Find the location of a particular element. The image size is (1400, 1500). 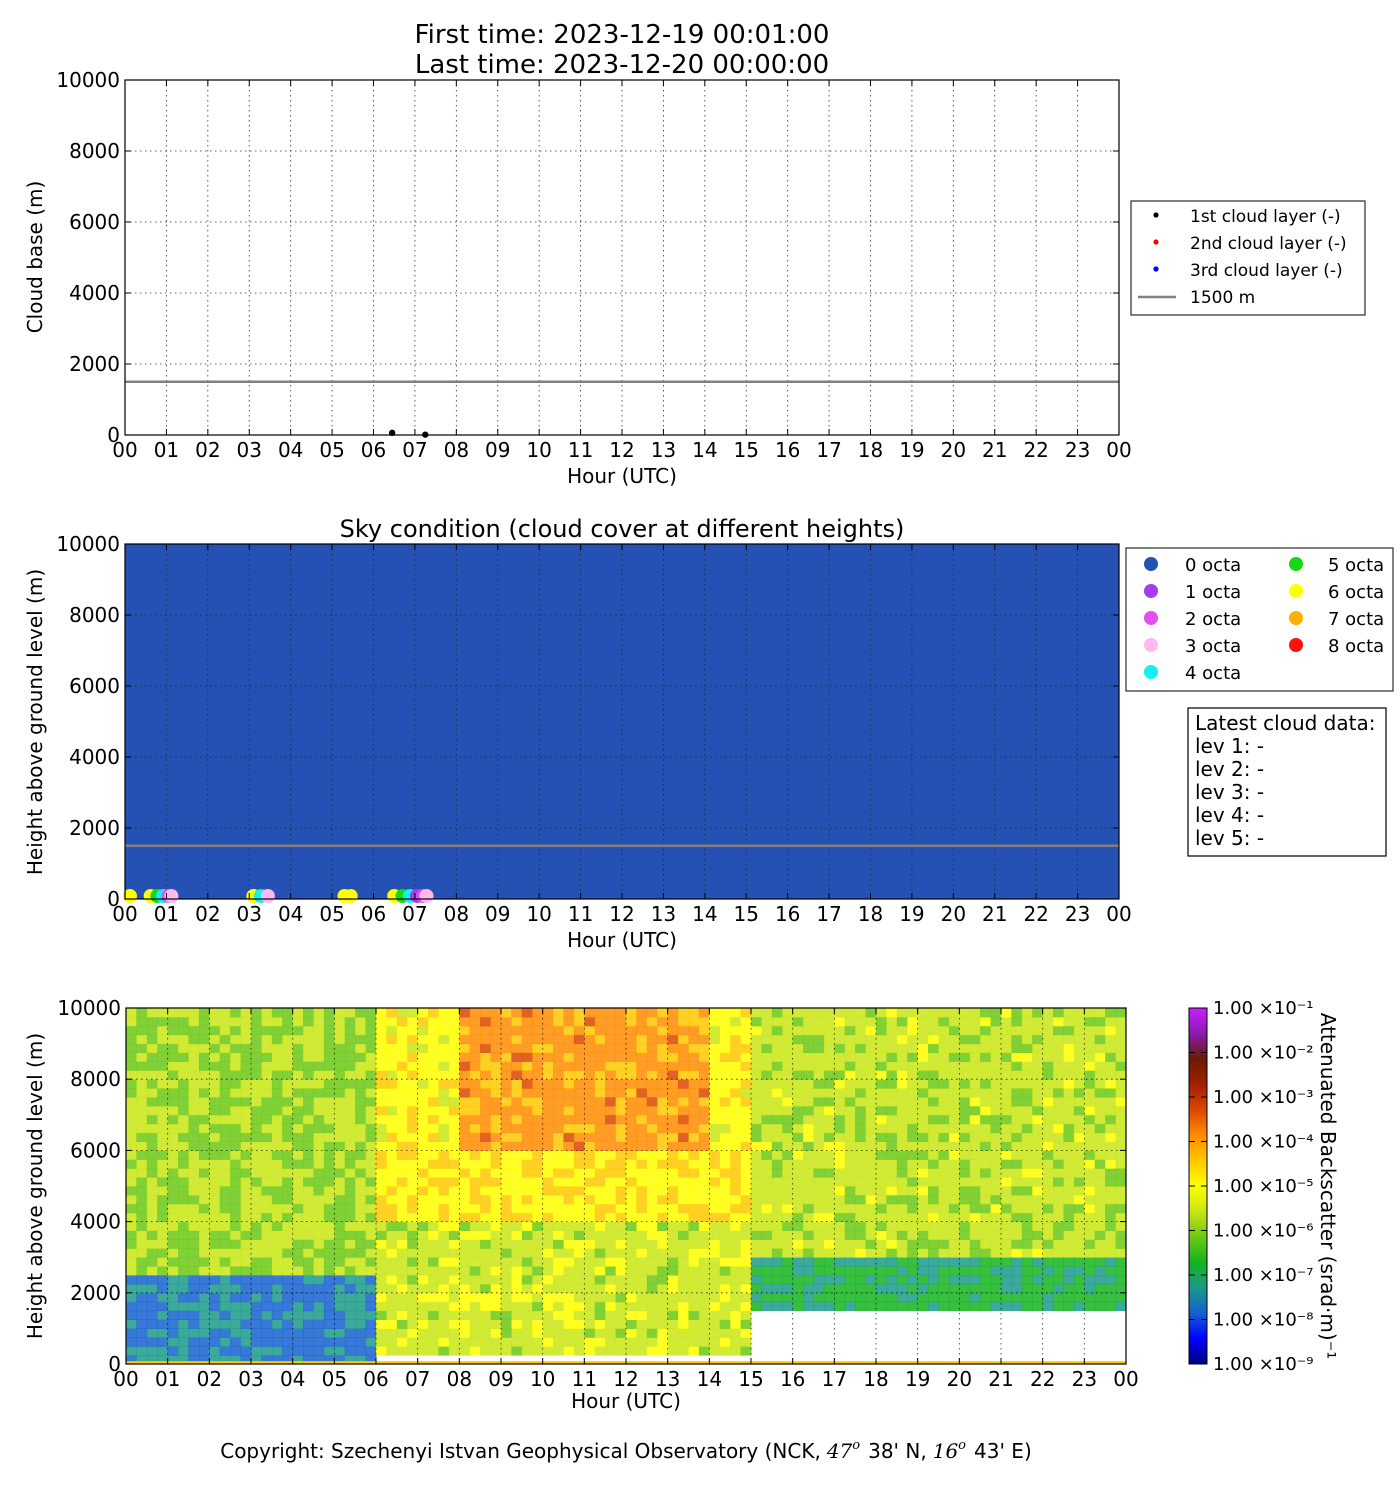

sky-xtick-label: 11 is located at coordinates (580, 914).